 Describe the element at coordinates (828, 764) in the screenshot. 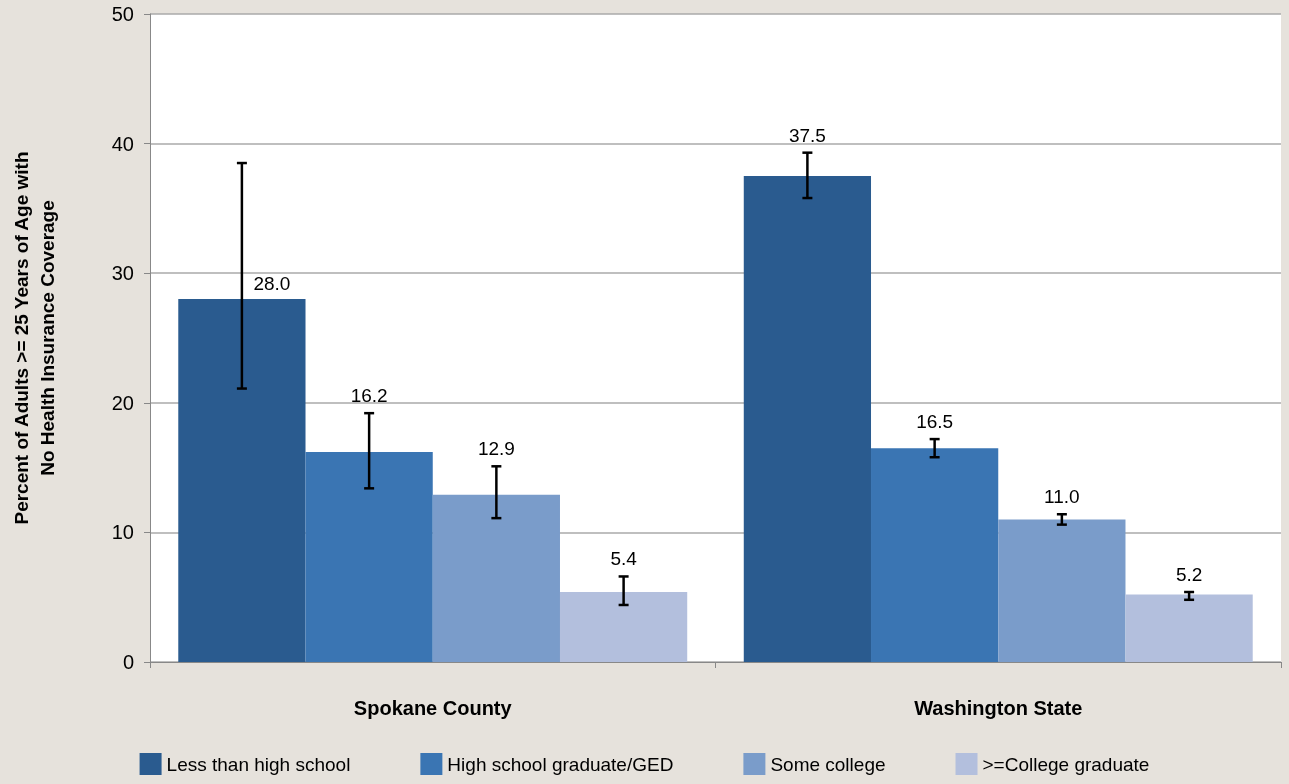

I see `legend-label: Some college` at that location.